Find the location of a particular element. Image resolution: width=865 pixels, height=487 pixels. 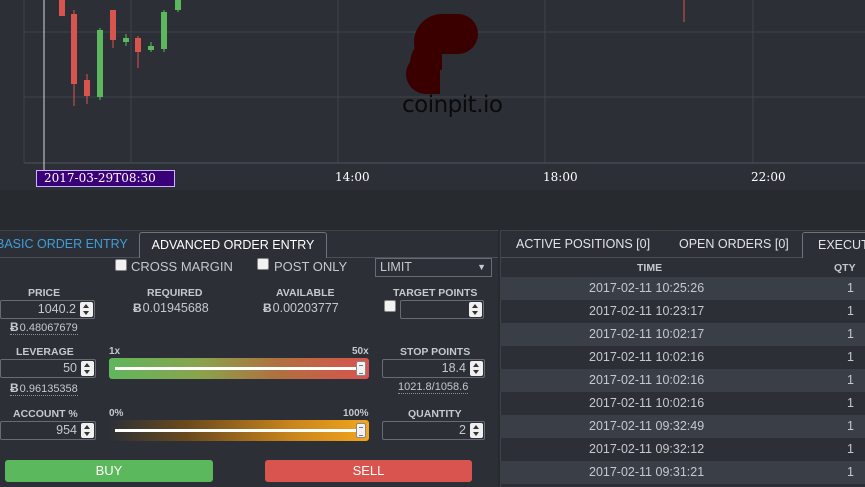

table-row: 2017-02-11 10:23:17 1 is located at coordinates (682, 311).